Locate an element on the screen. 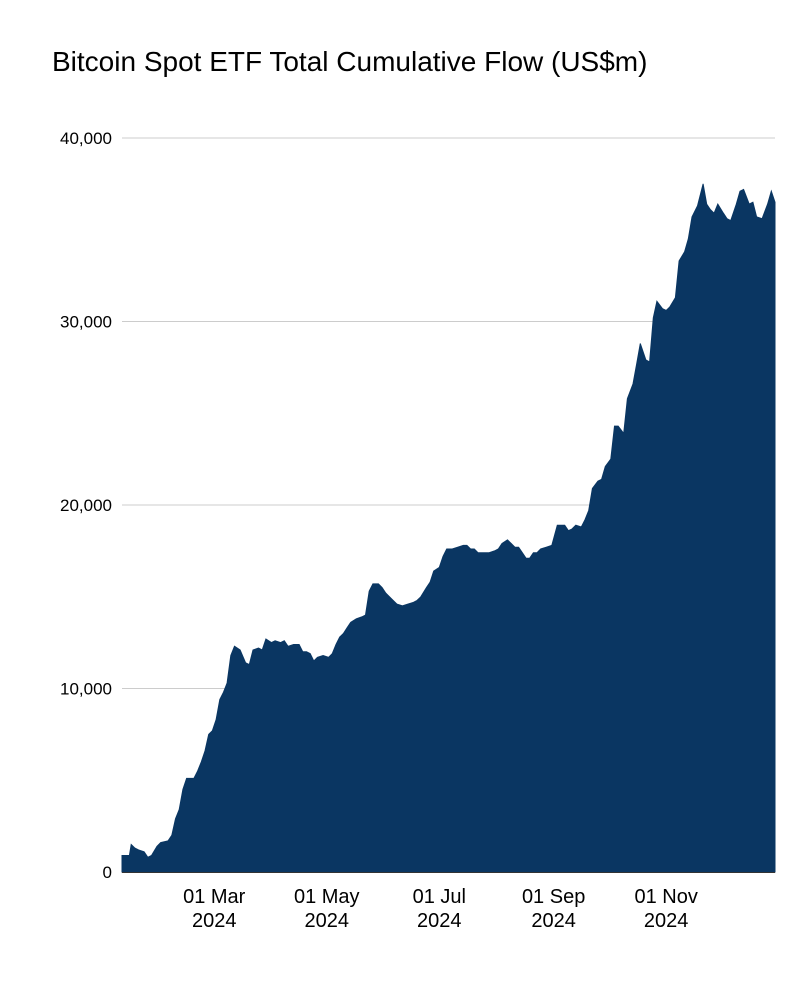 The width and height of the screenshot is (800, 982). x-tick-label-month: 01 Mar is located at coordinates (214, 897).